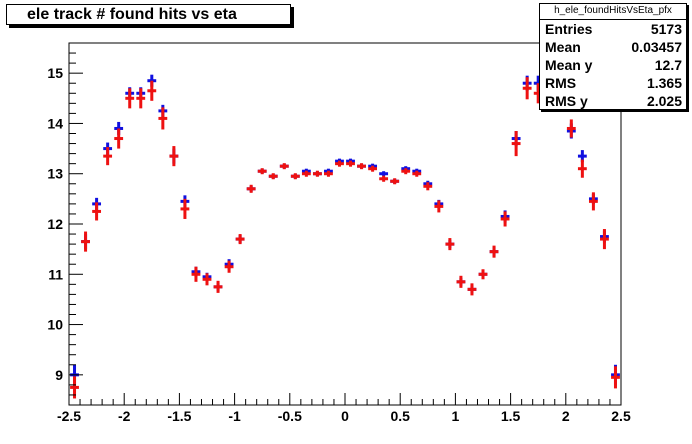 The image size is (692, 444). What do you see at coordinates (69, 416) in the screenshot?
I see `x-tick-label: -2.5` at bounding box center [69, 416].